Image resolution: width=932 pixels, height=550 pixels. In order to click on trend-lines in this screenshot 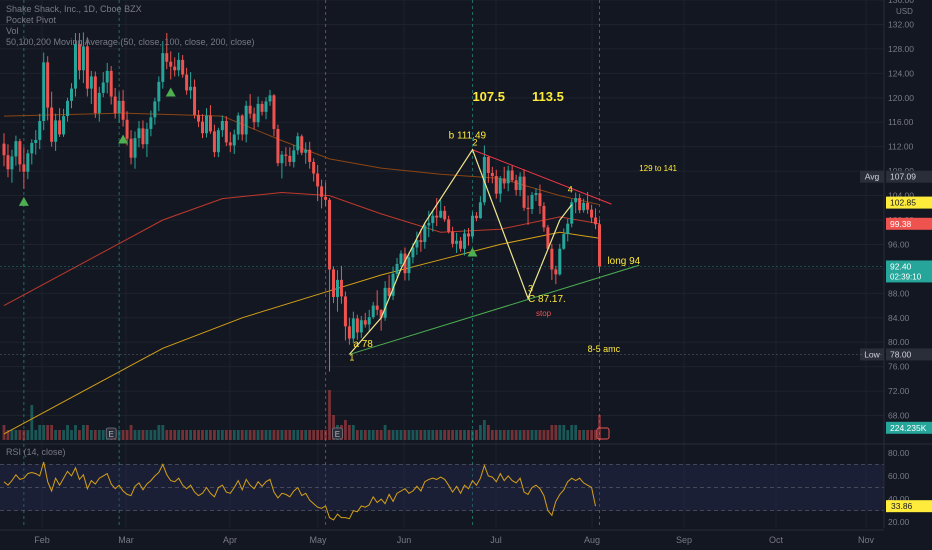, I will do `click(494, 252)`.